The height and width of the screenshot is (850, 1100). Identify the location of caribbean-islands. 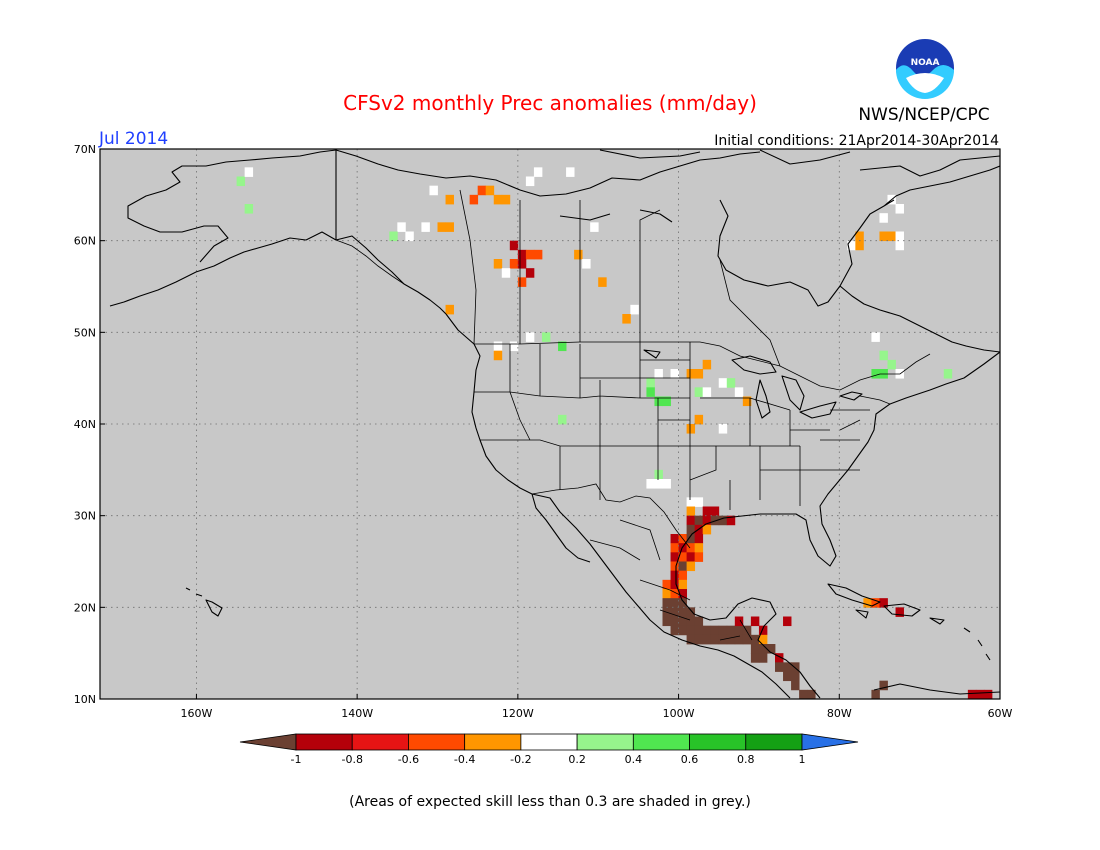
(913, 639).